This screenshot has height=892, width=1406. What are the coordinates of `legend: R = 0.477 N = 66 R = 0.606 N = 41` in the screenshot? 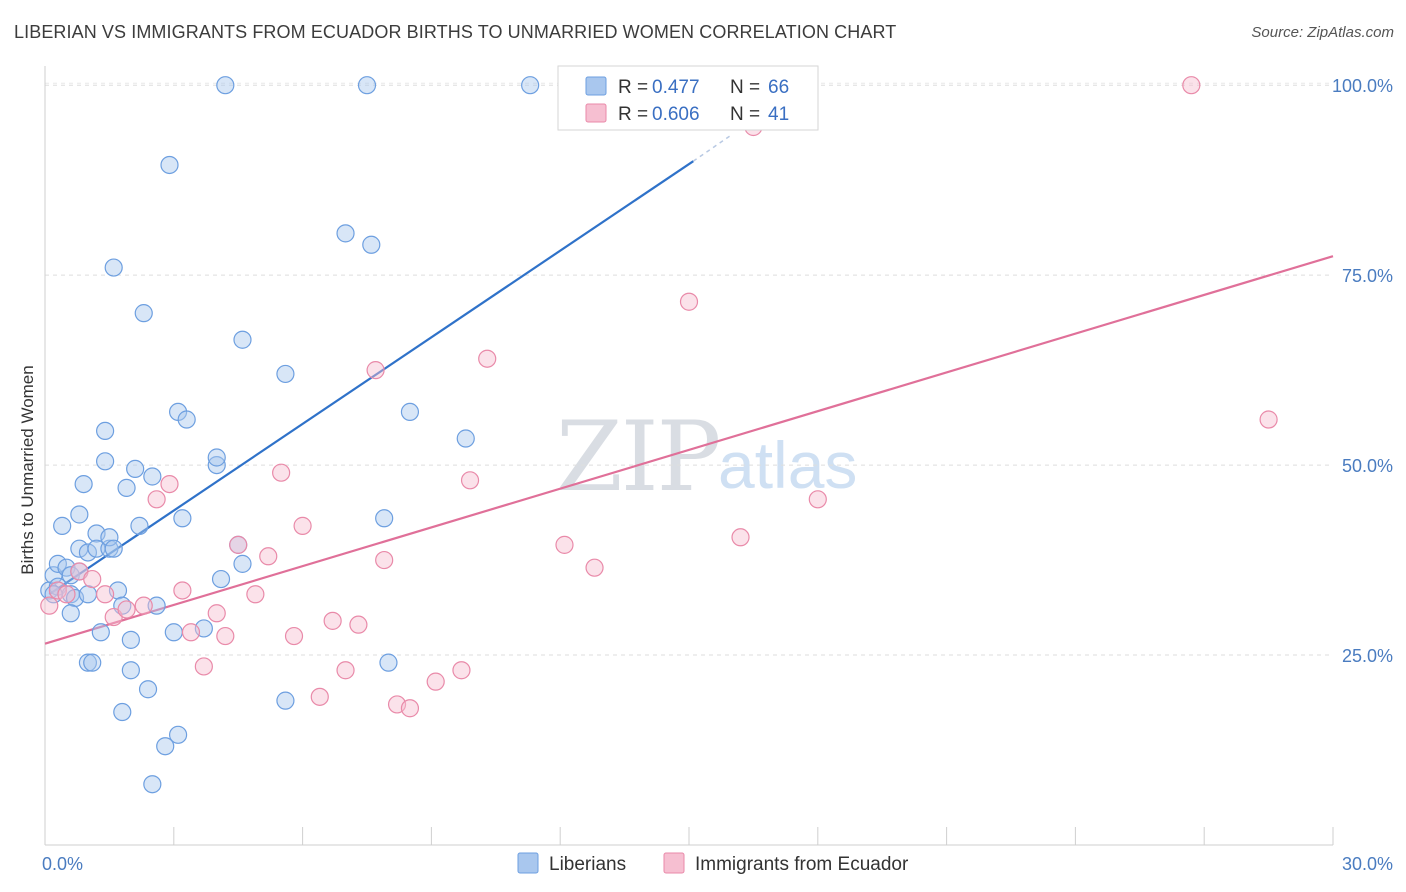 It's located at (688, 98).